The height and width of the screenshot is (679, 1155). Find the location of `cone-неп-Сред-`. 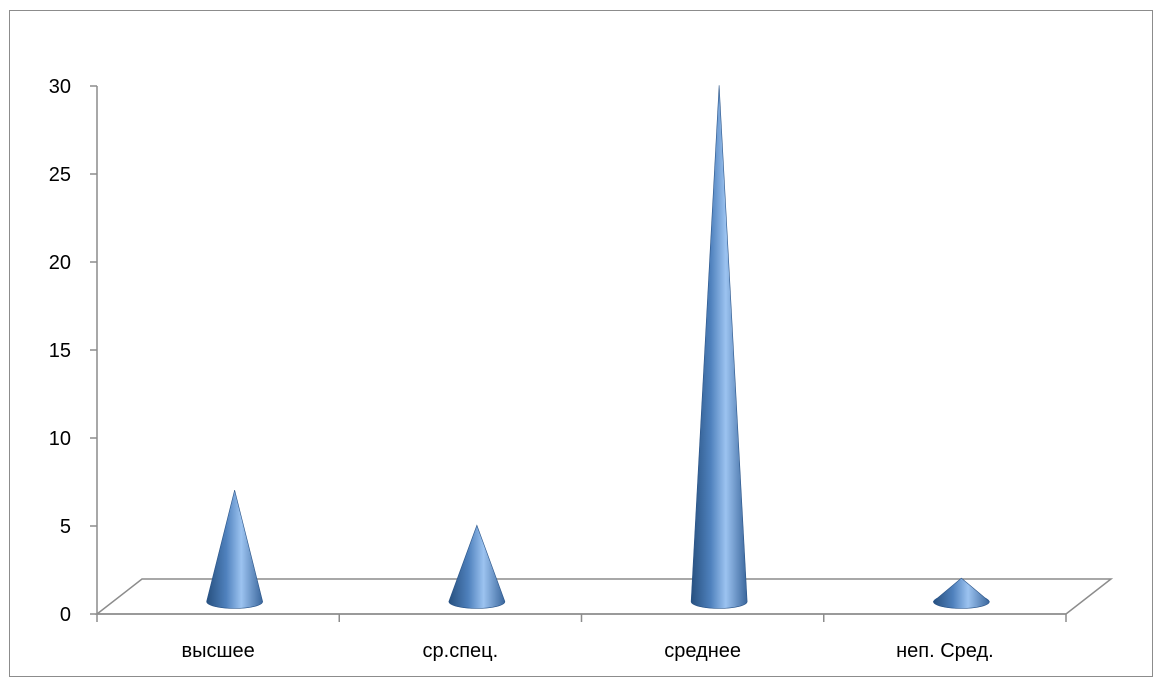

cone-неп-Сред- is located at coordinates (961, 593).